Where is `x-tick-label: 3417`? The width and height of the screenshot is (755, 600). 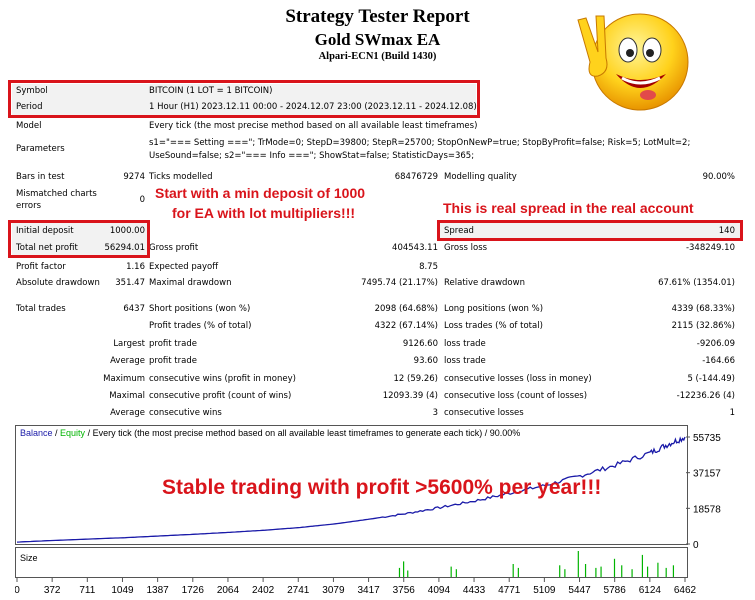 x-tick-label: 3417 is located at coordinates (368, 590).